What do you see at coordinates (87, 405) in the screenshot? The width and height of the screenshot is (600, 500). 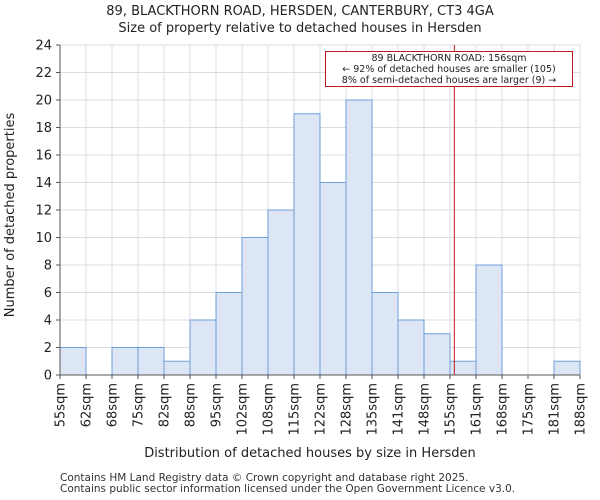 I see `x-tick-label: 62sqm` at bounding box center [87, 405].